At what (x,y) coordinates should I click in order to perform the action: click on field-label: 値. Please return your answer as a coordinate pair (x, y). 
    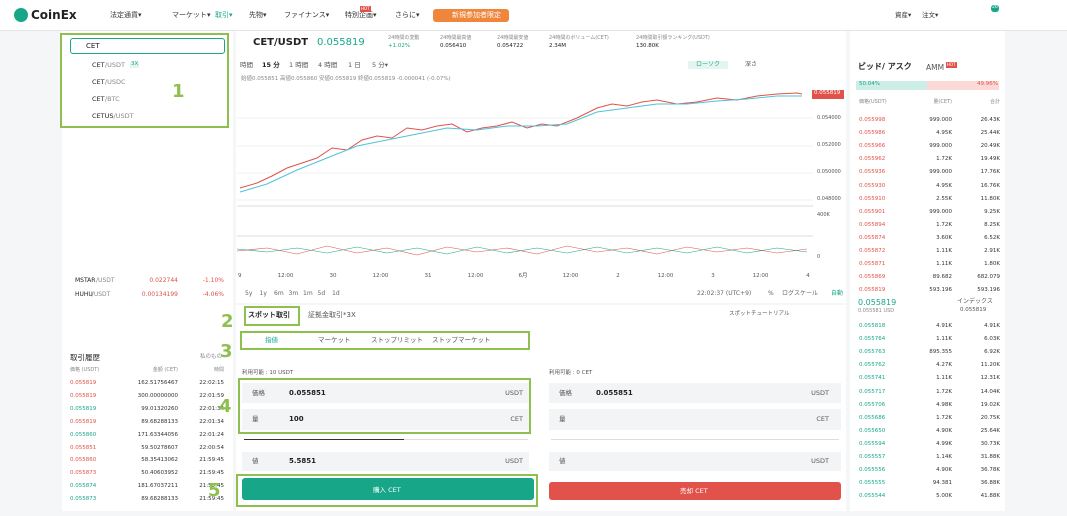
    Looking at the image, I should click on (255, 461).